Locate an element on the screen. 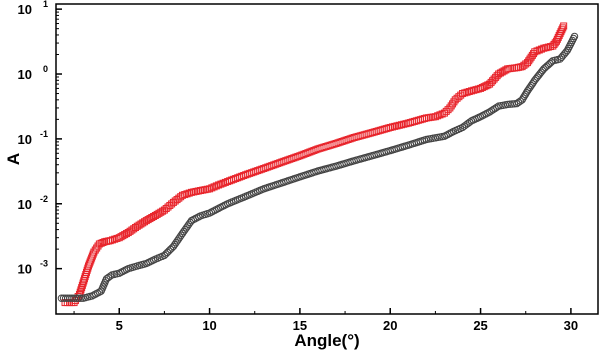 The width and height of the screenshot is (608, 356). y-tick-exponent: -3 is located at coordinates (44, 264).